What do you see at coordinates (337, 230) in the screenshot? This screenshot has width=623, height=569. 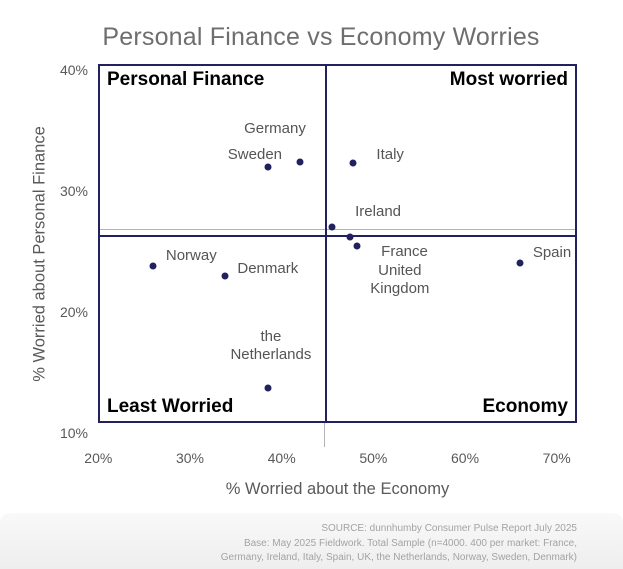 I see `gray-horizontal-reference-line` at bounding box center [337, 230].